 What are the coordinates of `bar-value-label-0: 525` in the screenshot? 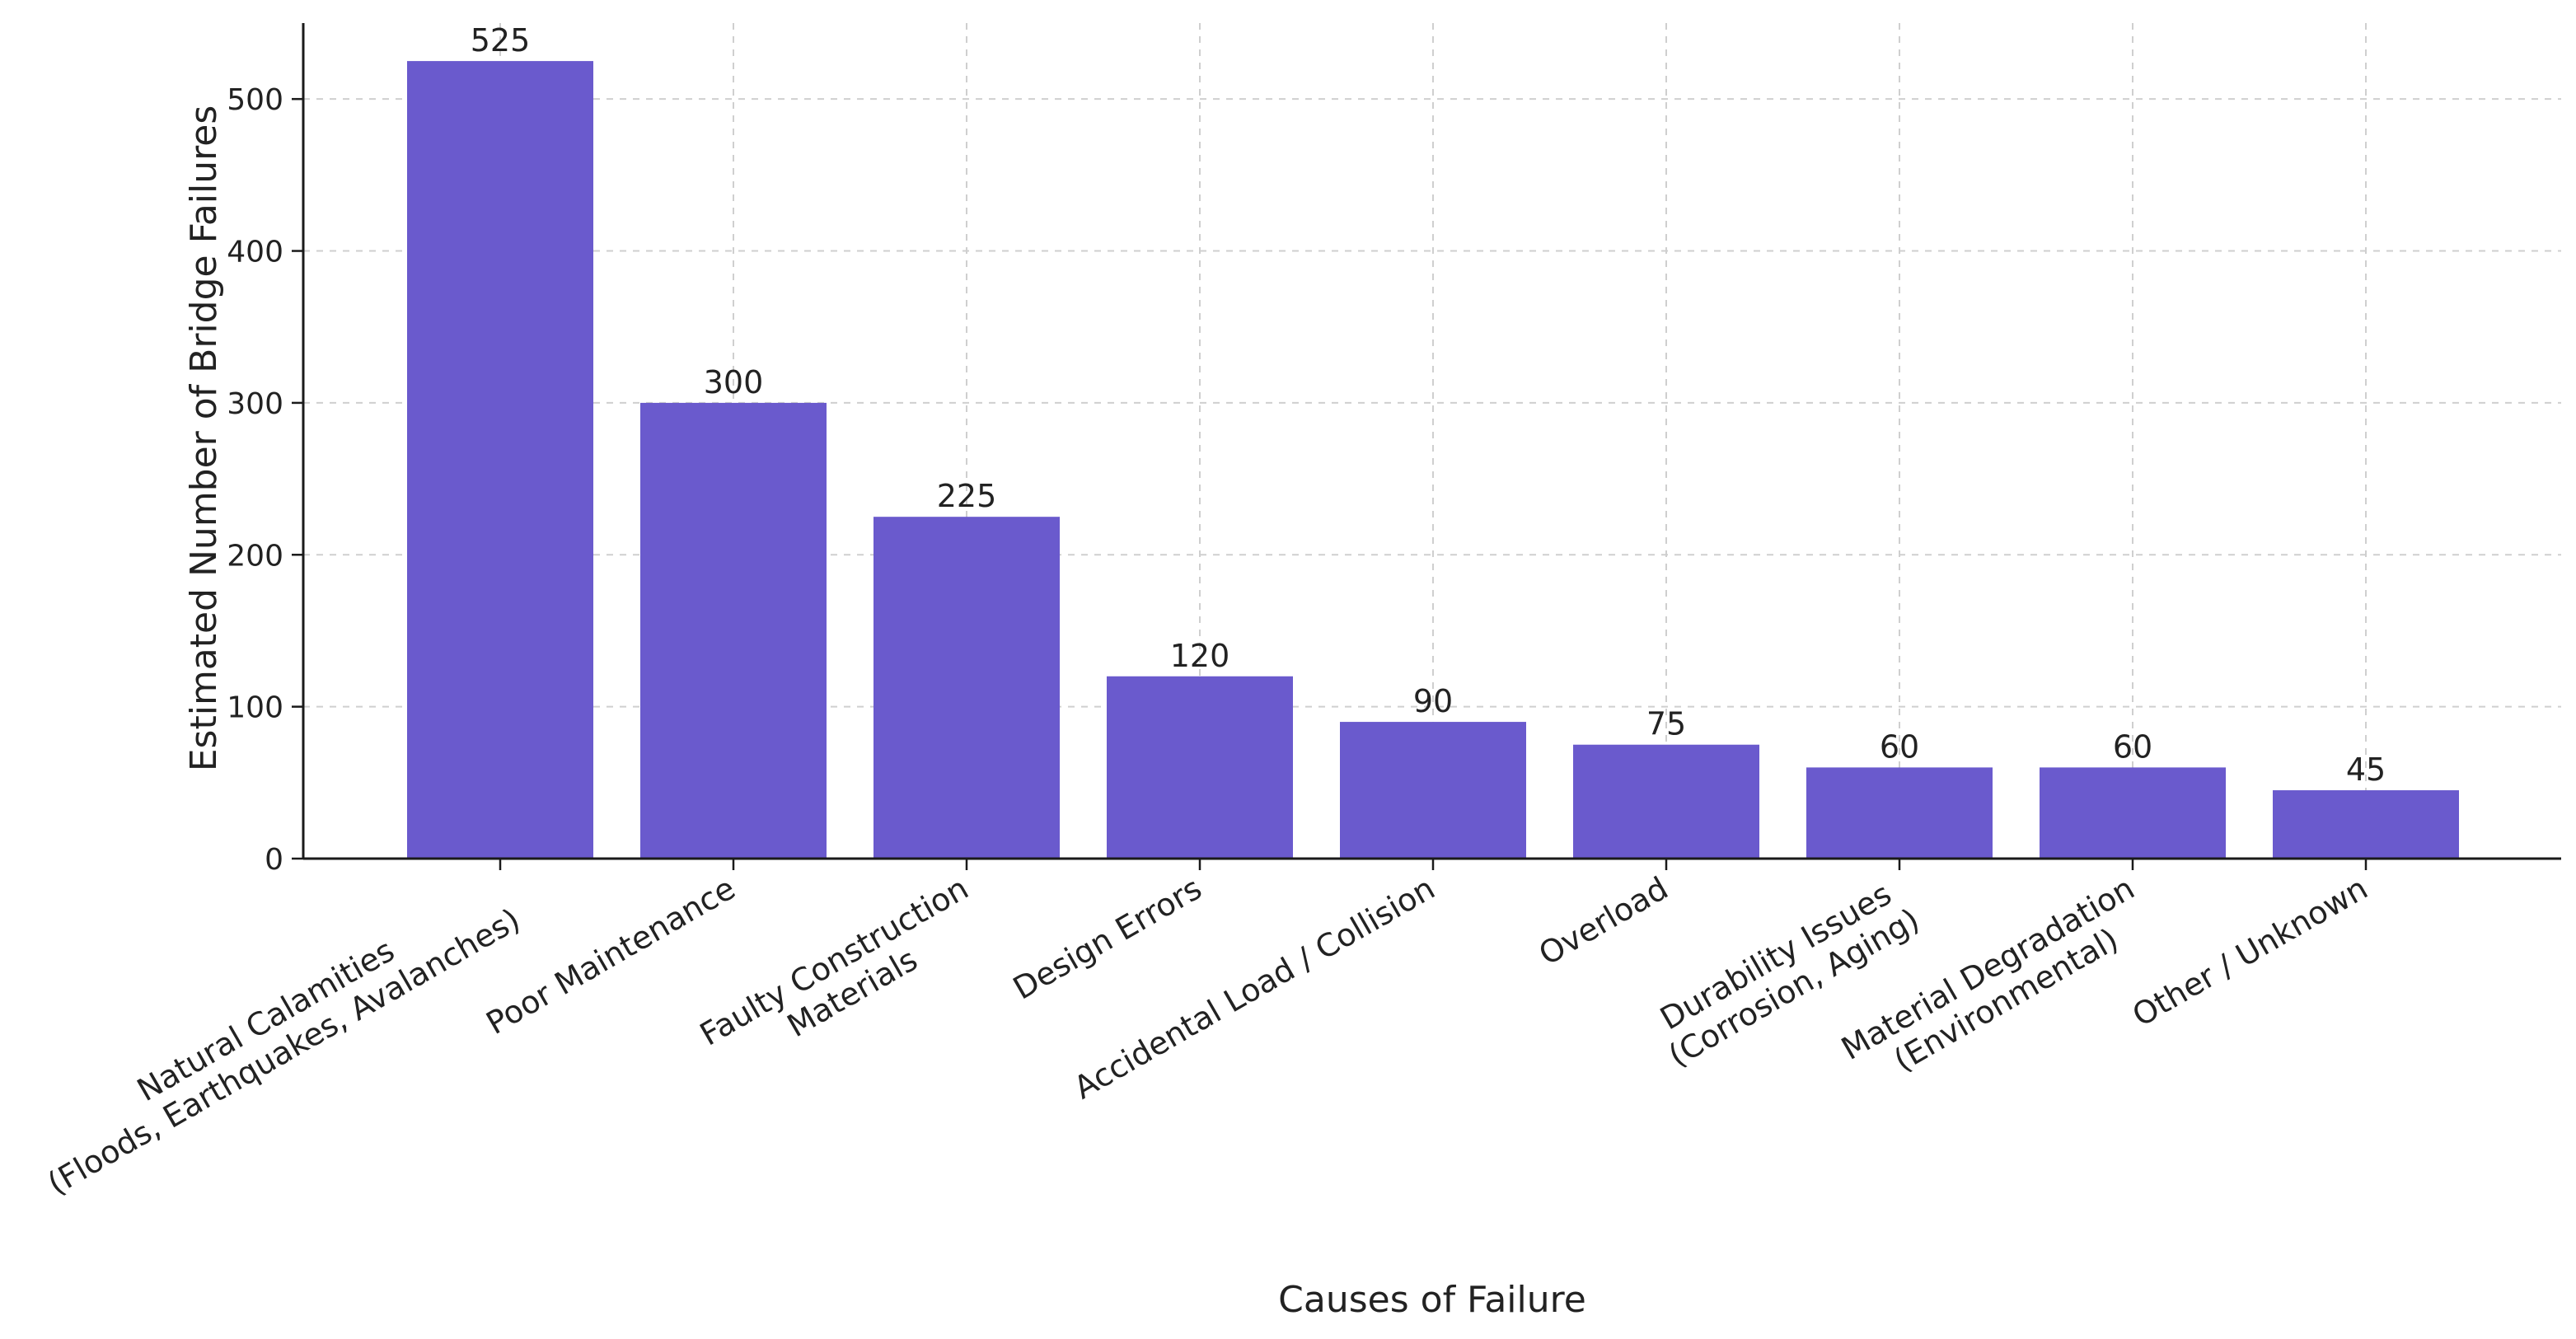 It's located at (501, 40).